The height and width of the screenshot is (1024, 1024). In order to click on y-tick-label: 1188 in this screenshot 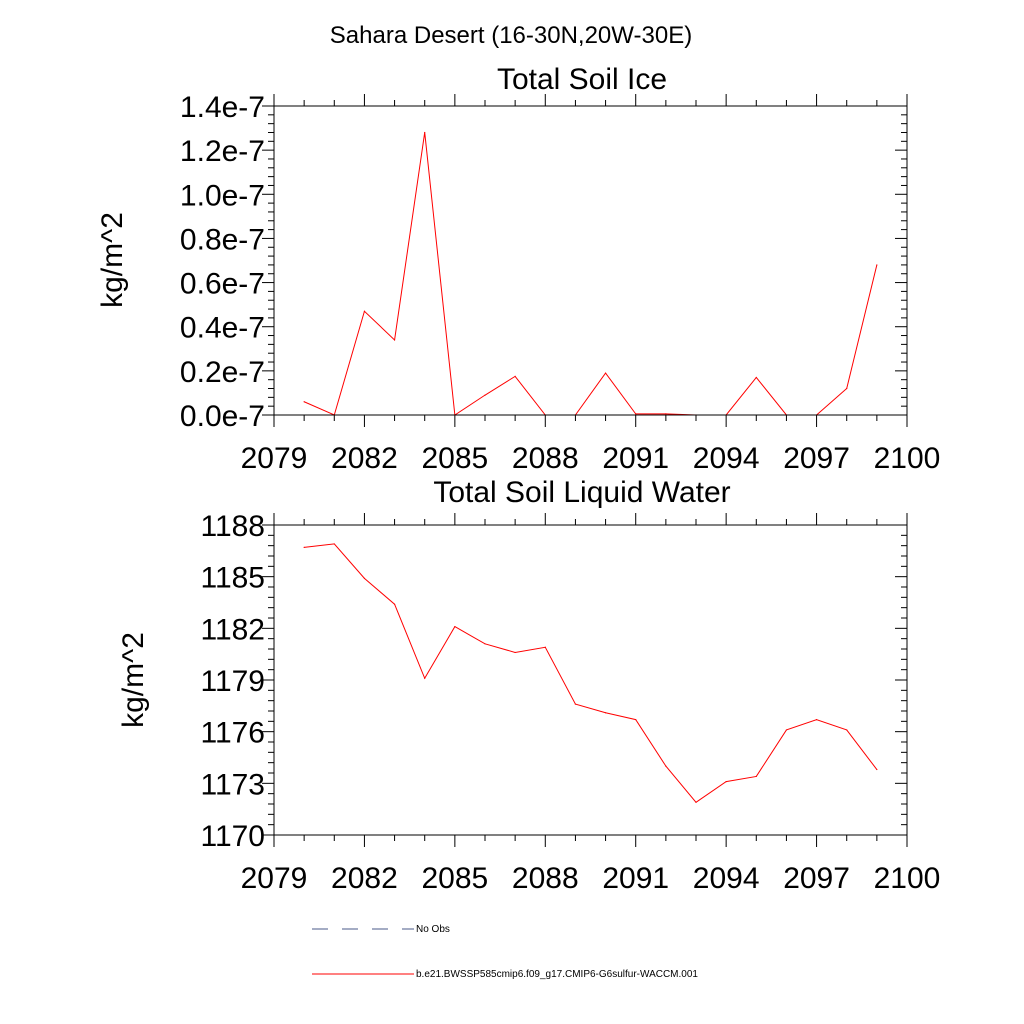, I will do `click(232, 526)`.